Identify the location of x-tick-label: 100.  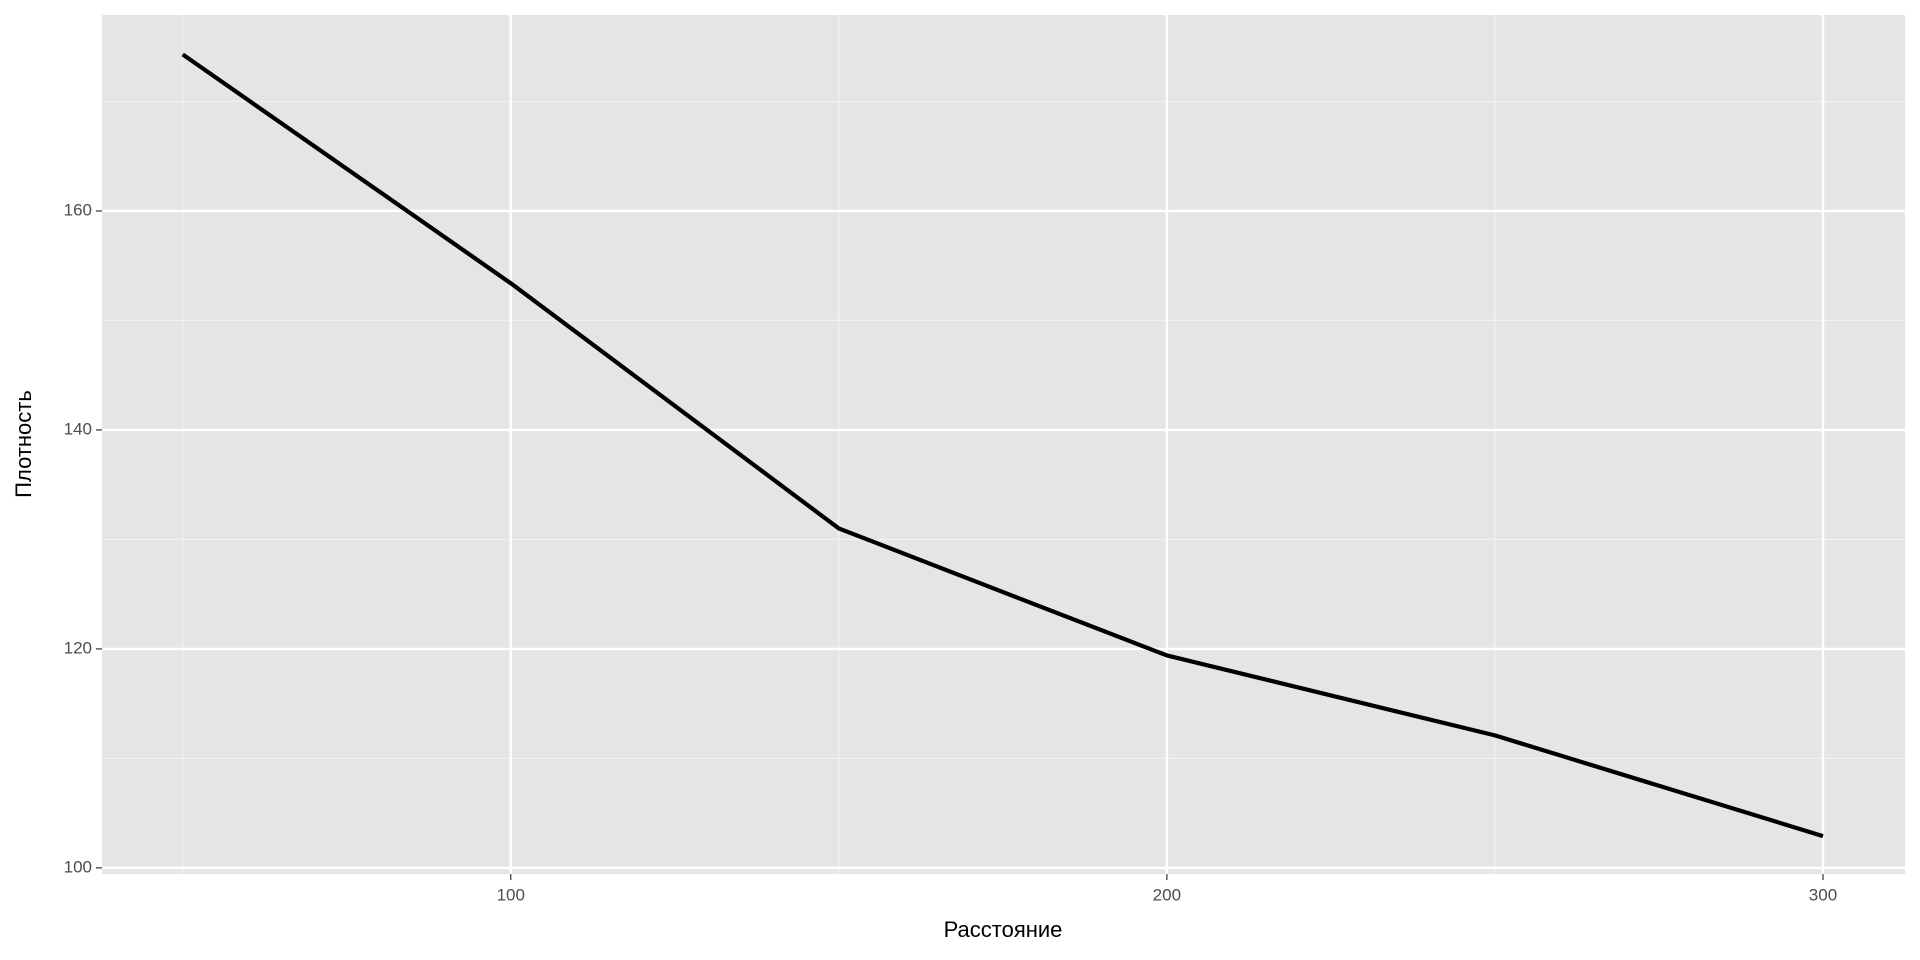
(511, 894).